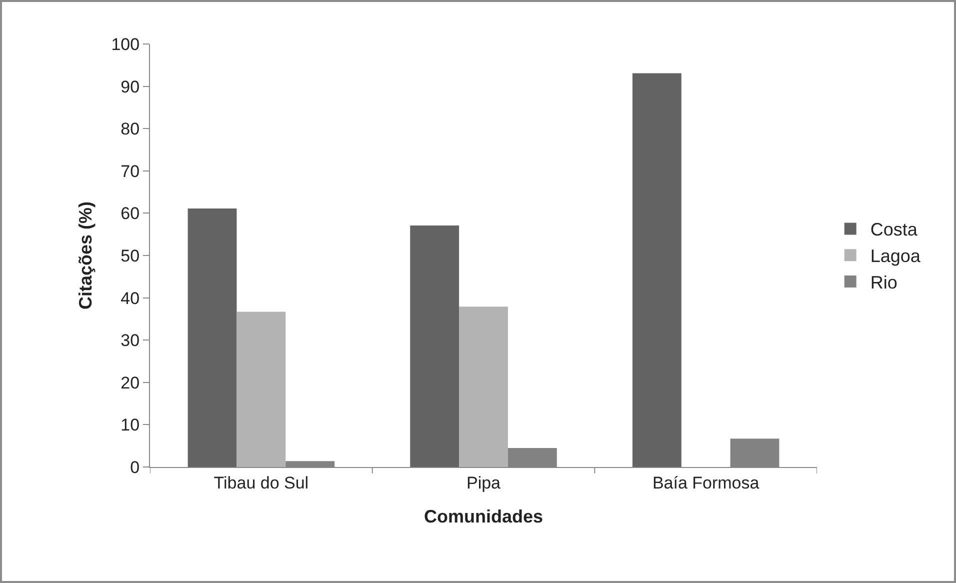 The width and height of the screenshot is (956, 583). What do you see at coordinates (130, 86) in the screenshot?
I see `y-tick-label: 90` at bounding box center [130, 86].